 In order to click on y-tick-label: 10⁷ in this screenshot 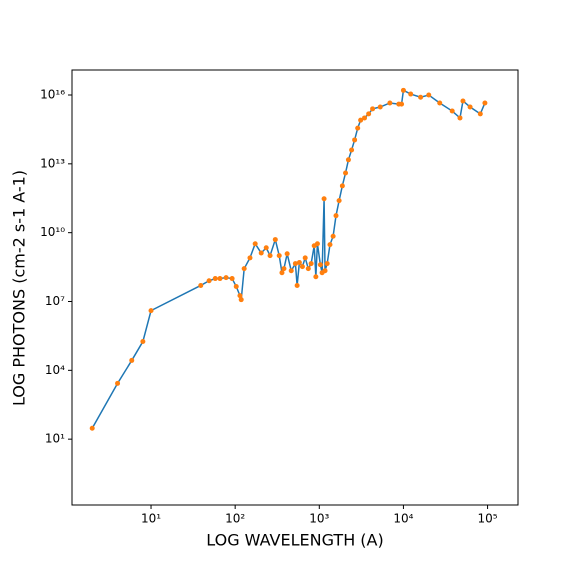, I will do `click(55, 301)`.